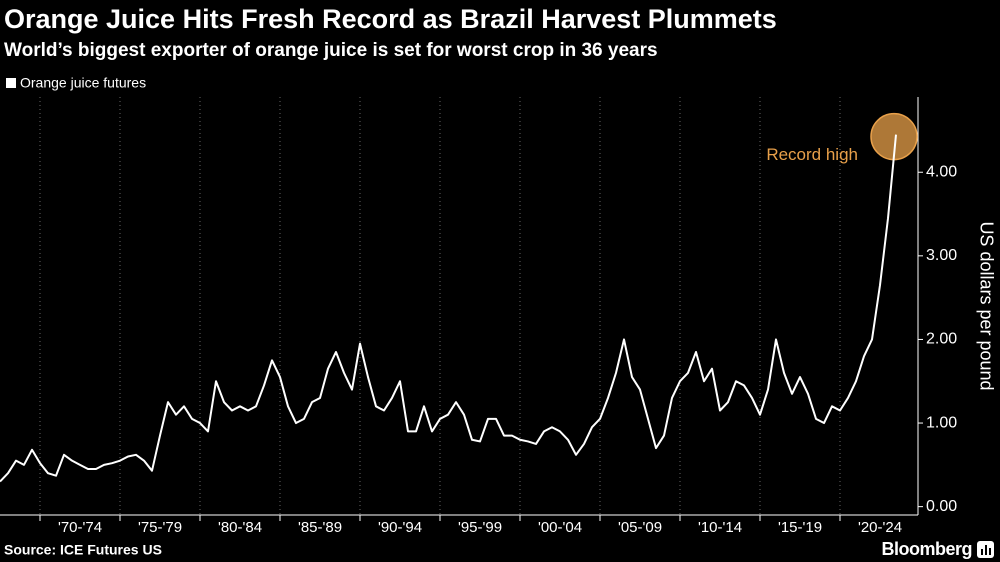 The height and width of the screenshot is (562, 1000). I want to click on x-tick-label: '05-'09, so click(640, 527).